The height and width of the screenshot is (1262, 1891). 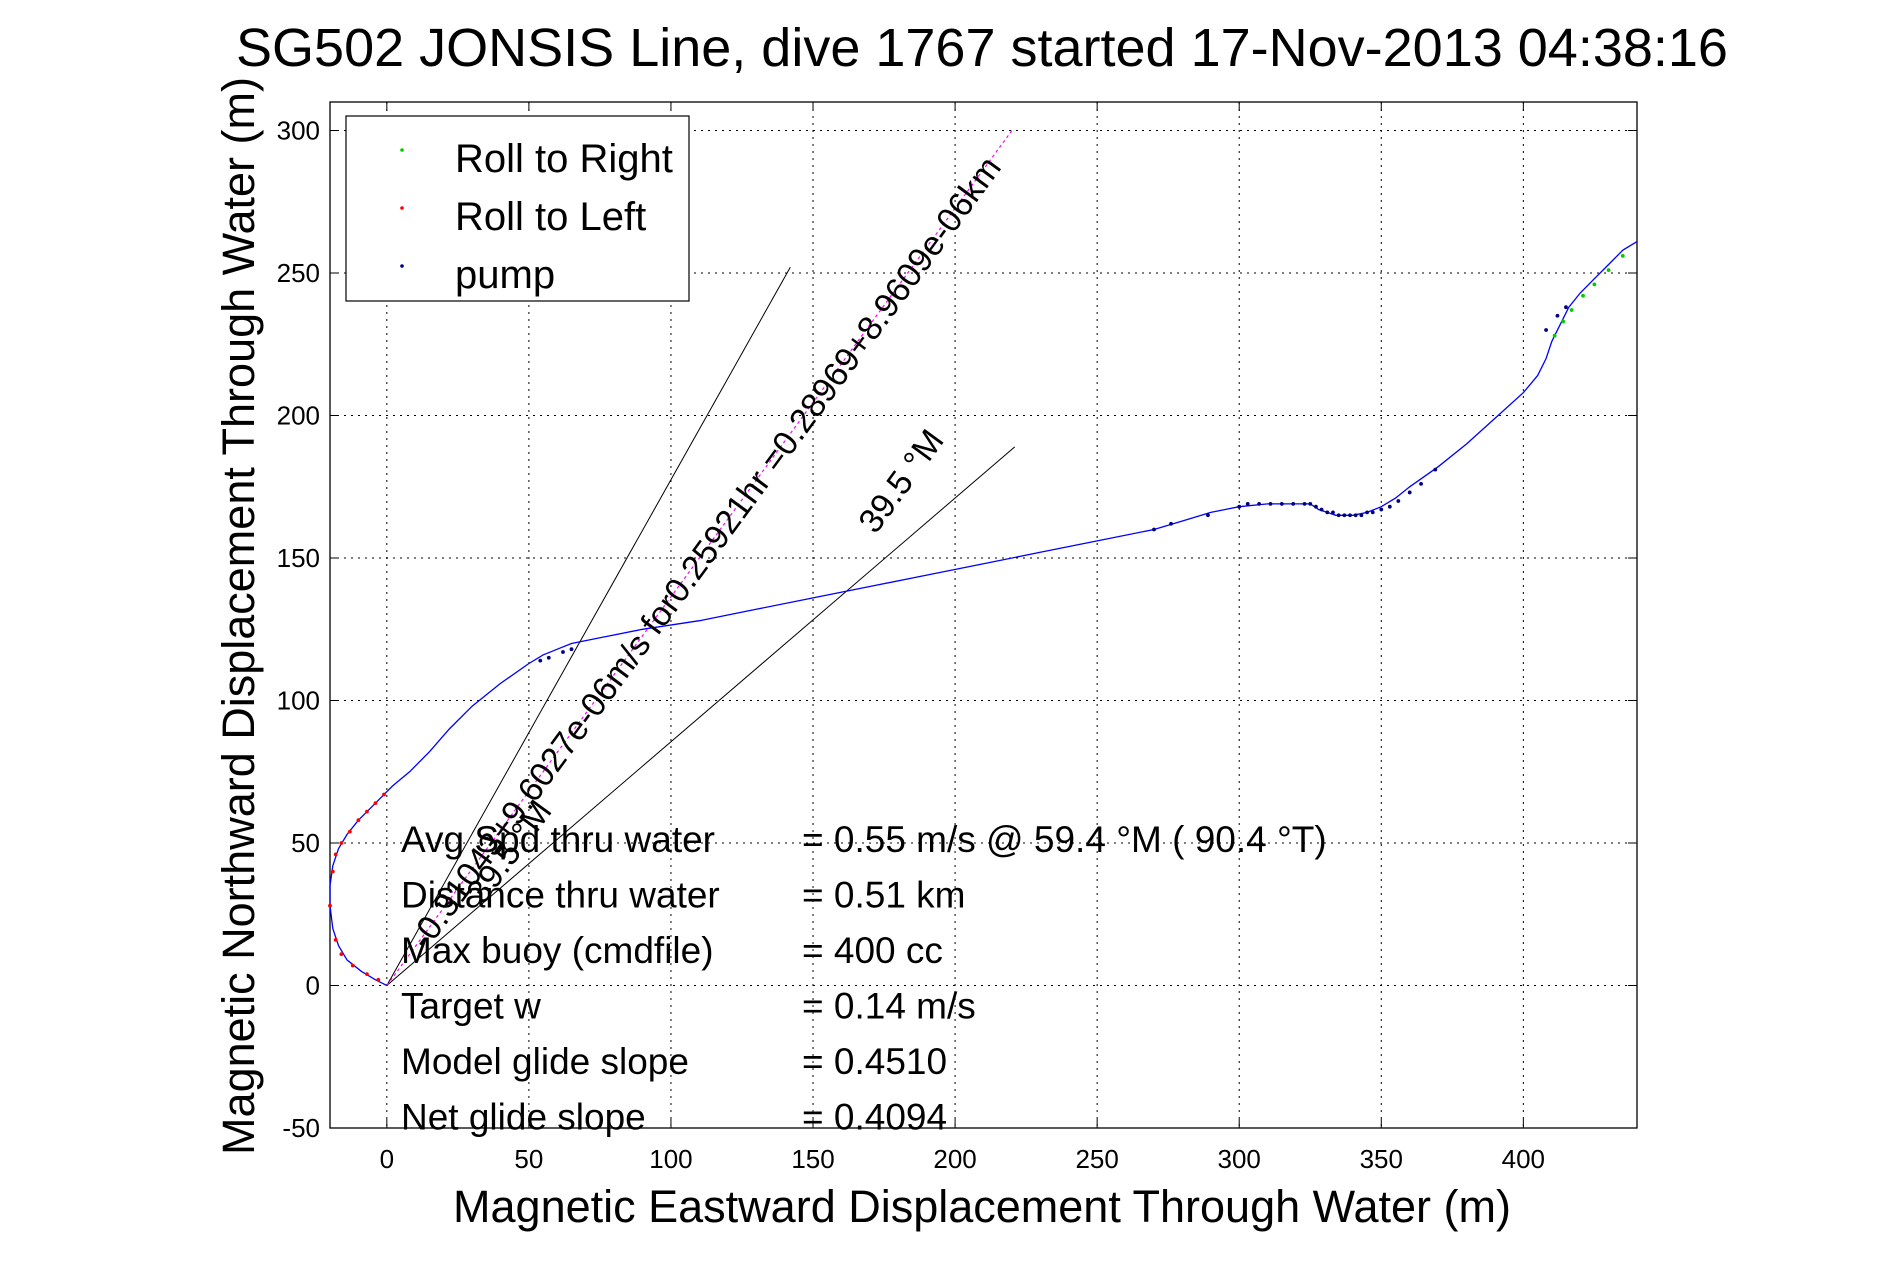 What do you see at coordinates (564, 159) in the screenshot?
I see `legend-label-roll-right: Roll to Right` at bounding box center [564, 159].